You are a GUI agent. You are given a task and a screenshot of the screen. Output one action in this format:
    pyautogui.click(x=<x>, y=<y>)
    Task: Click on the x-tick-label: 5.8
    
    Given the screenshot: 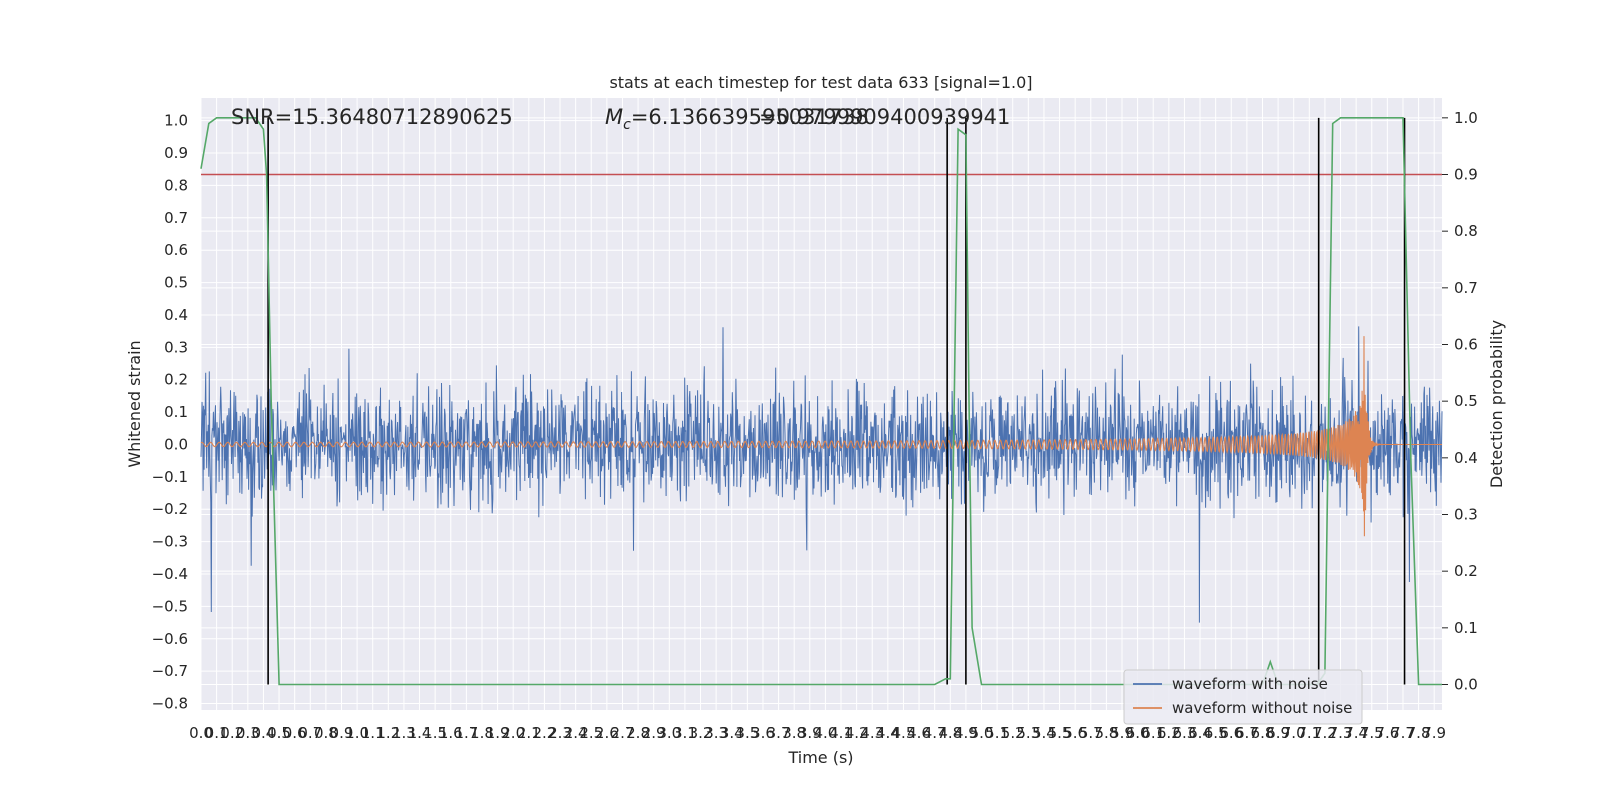 What is the action you would take?
    pyautogui.click(x=1106, y=733)
    